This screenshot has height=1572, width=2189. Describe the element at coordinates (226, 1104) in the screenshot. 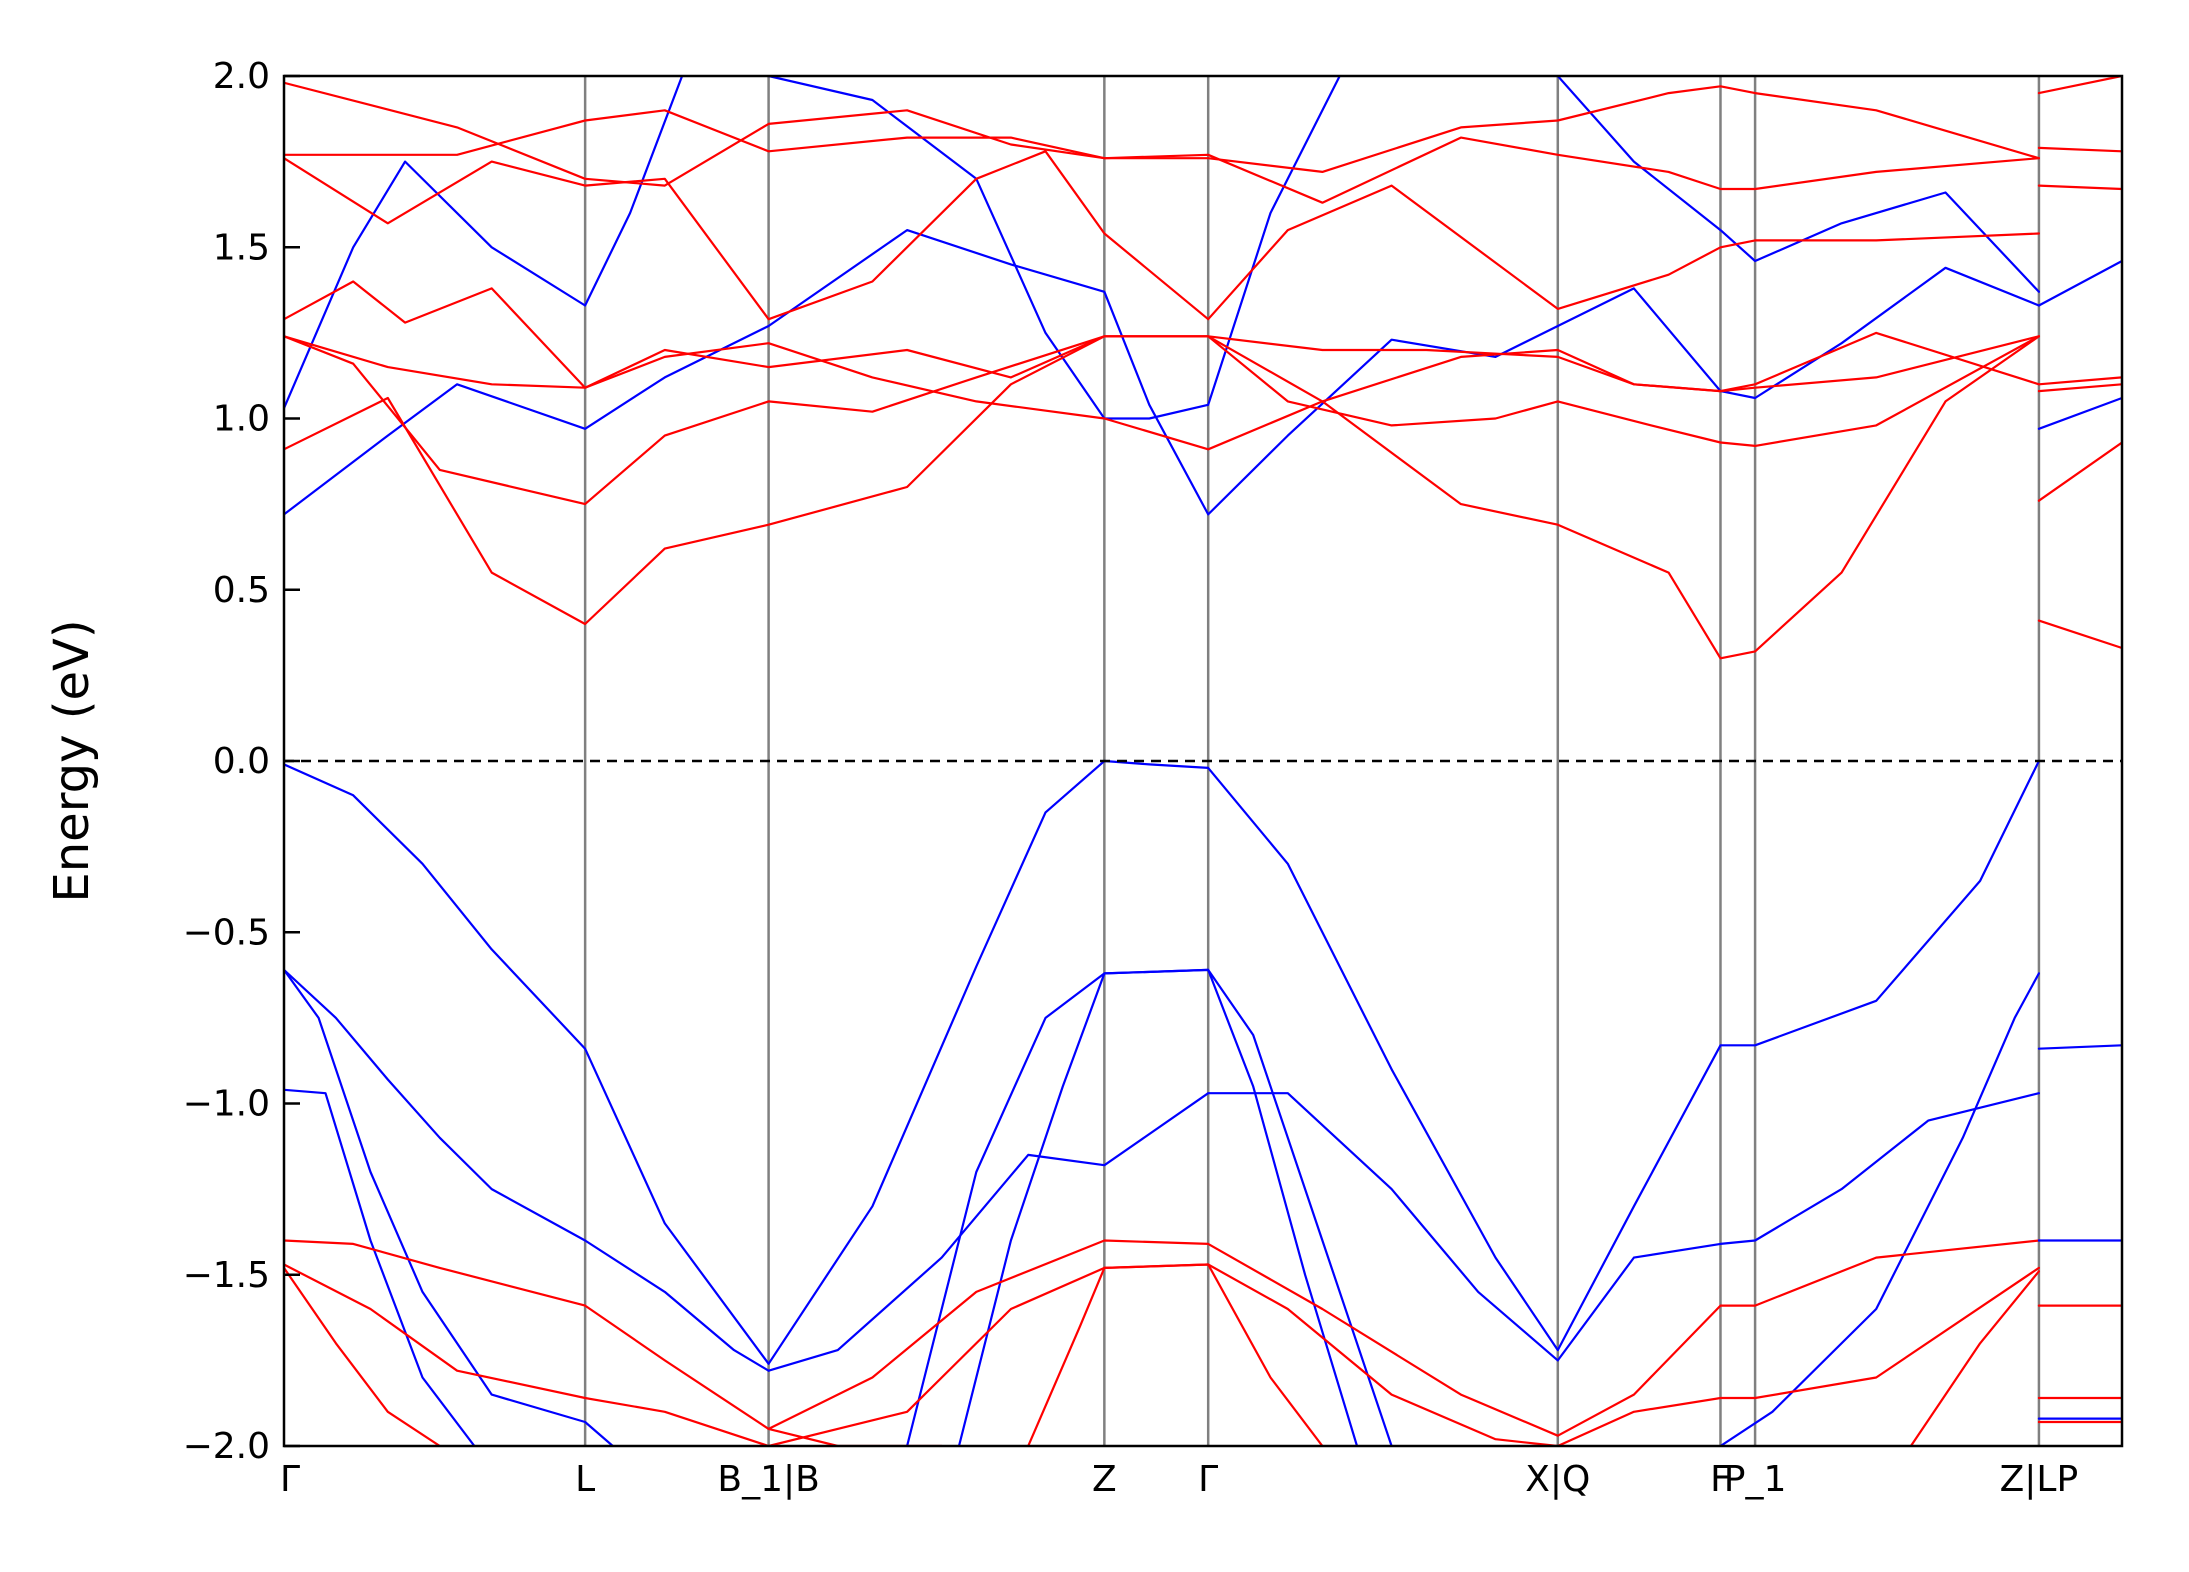

I see `y-tick-label: −1.0` at that location.